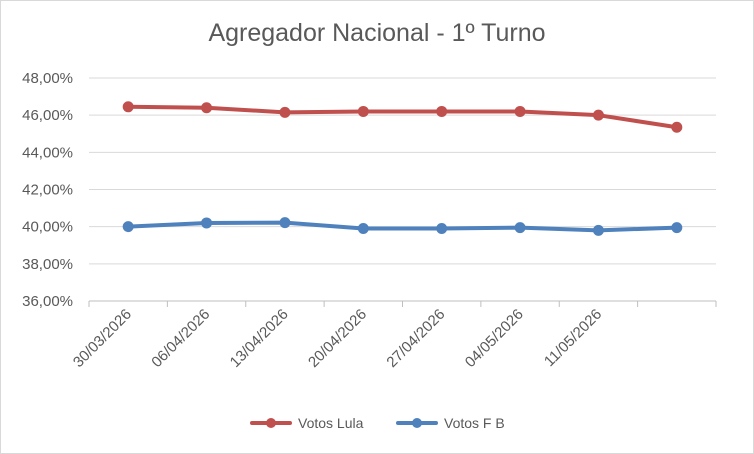  I want to click on chart-title: Agregador Nacional - 1º Turno, so click(377, 33).